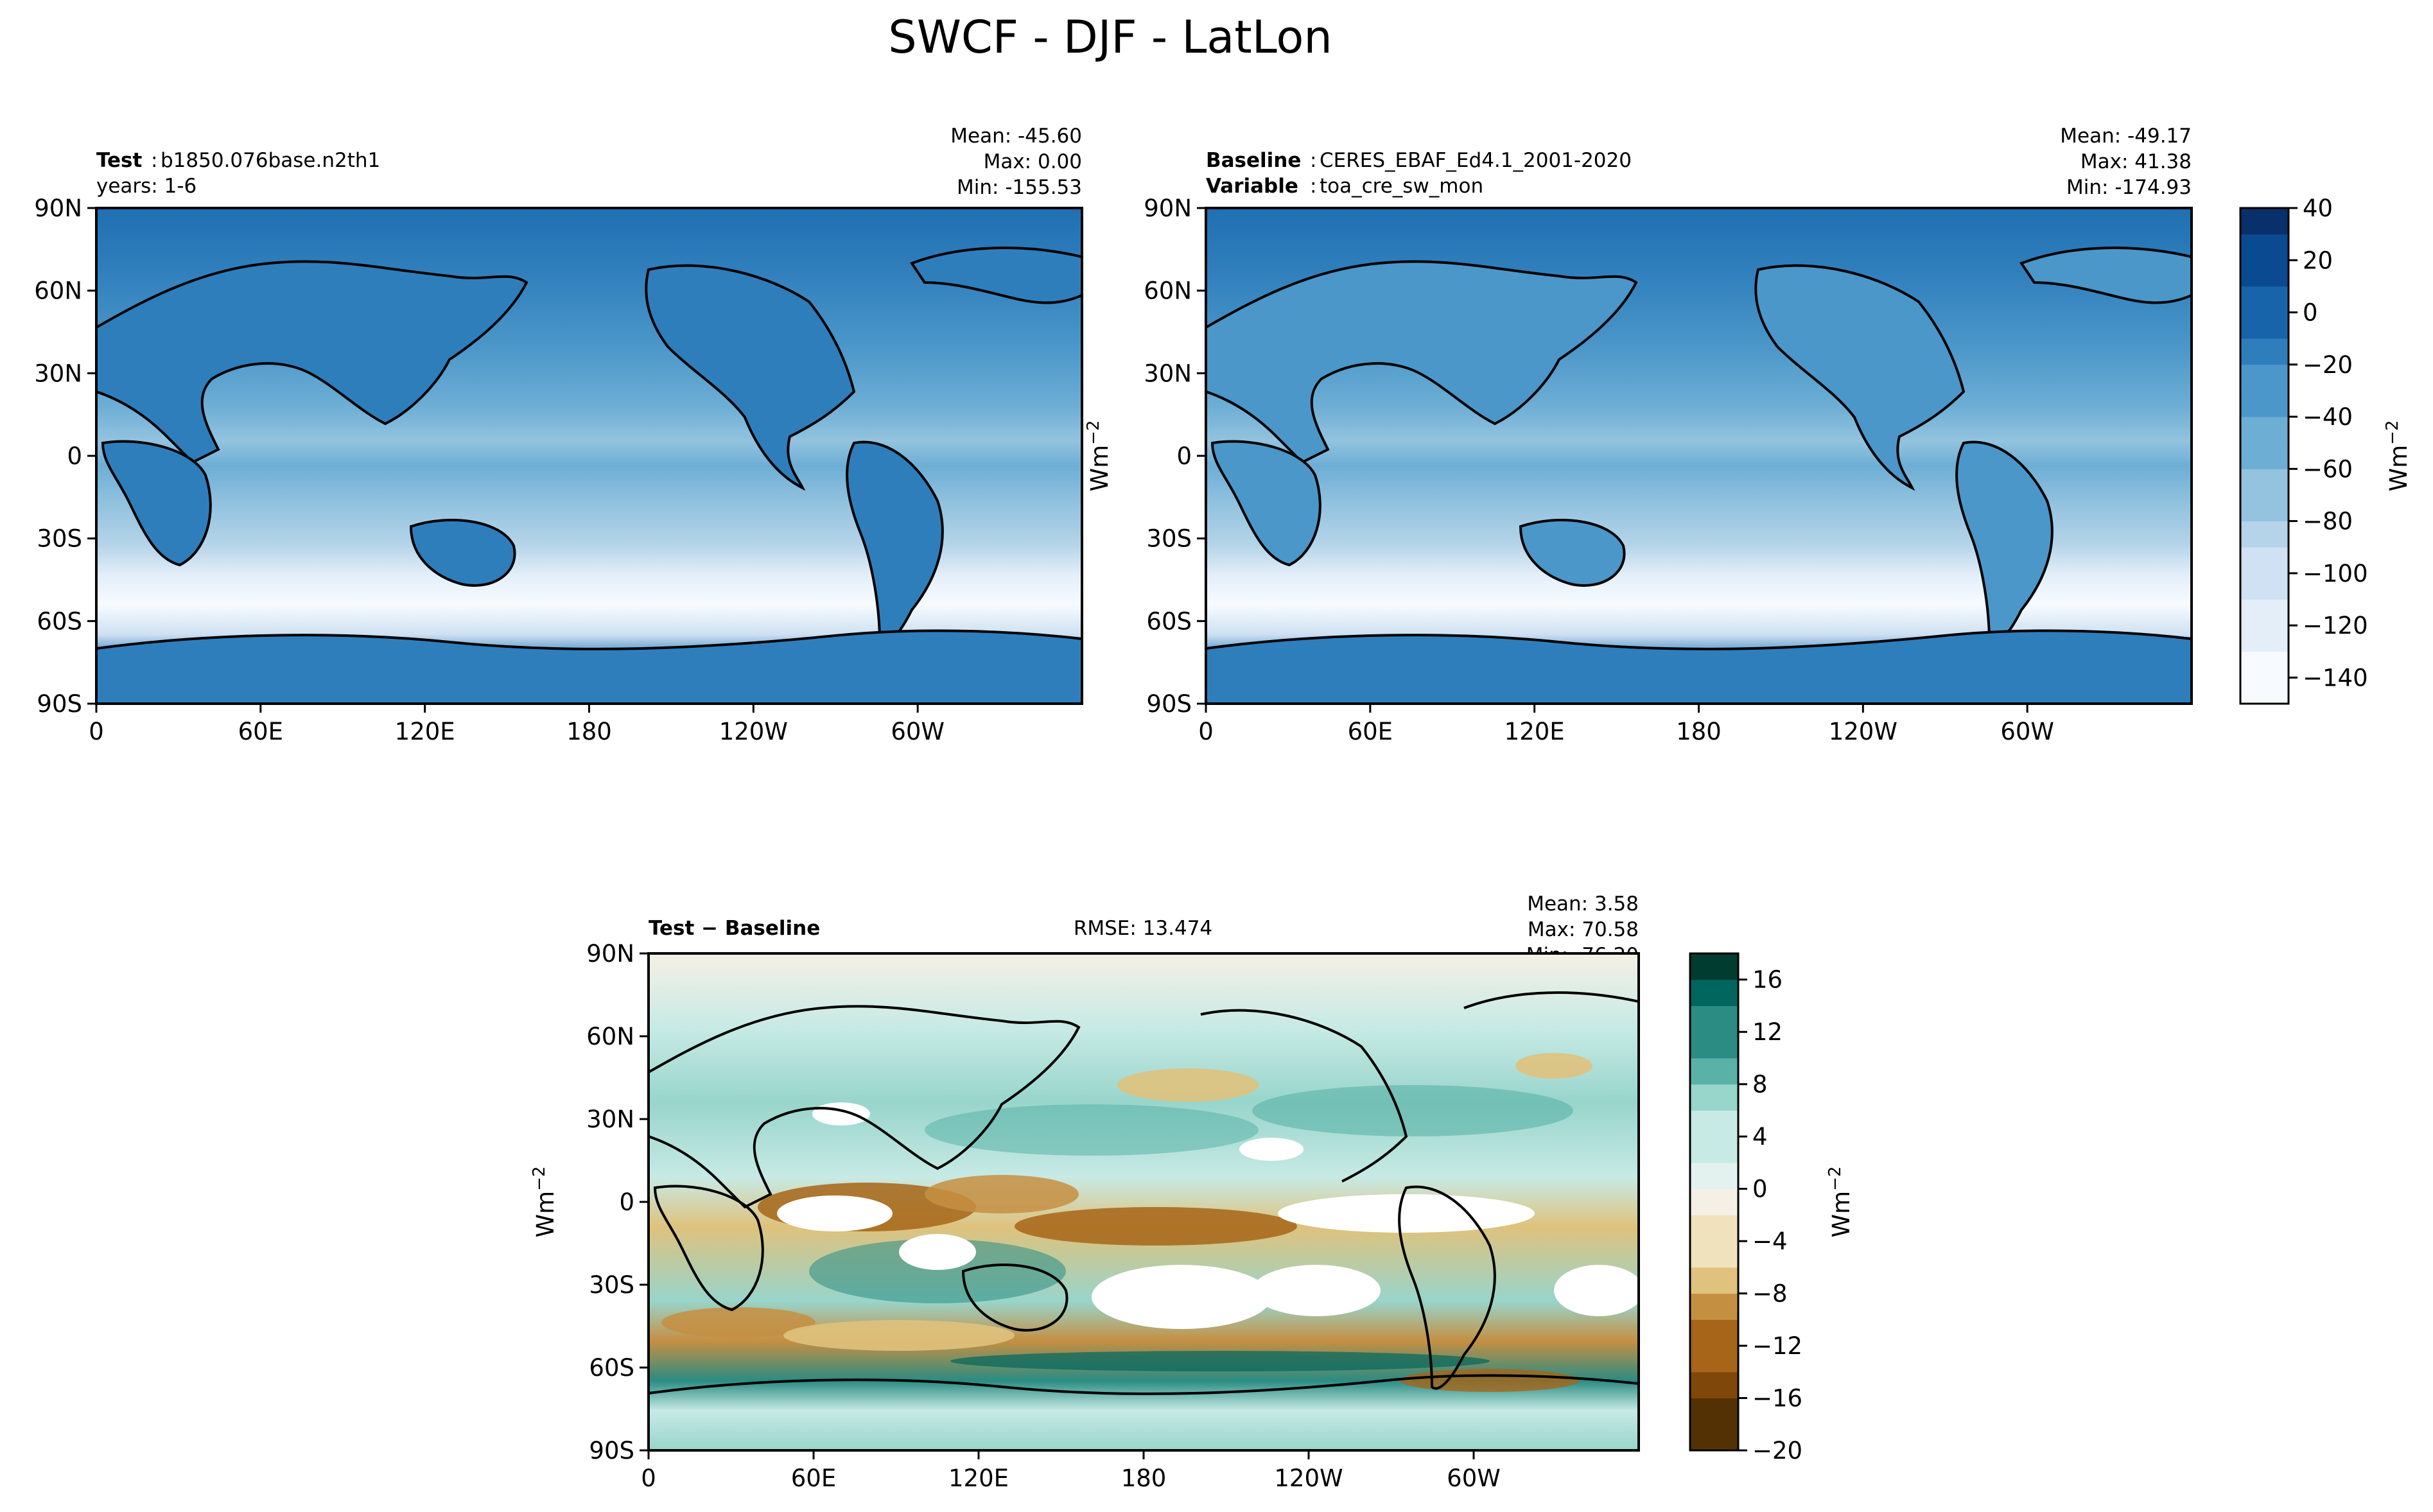 The width and height of the screenshot is (2433, 1512). I want to click on diff-colorbar-tick-label: −20, so click(1777, 1450).